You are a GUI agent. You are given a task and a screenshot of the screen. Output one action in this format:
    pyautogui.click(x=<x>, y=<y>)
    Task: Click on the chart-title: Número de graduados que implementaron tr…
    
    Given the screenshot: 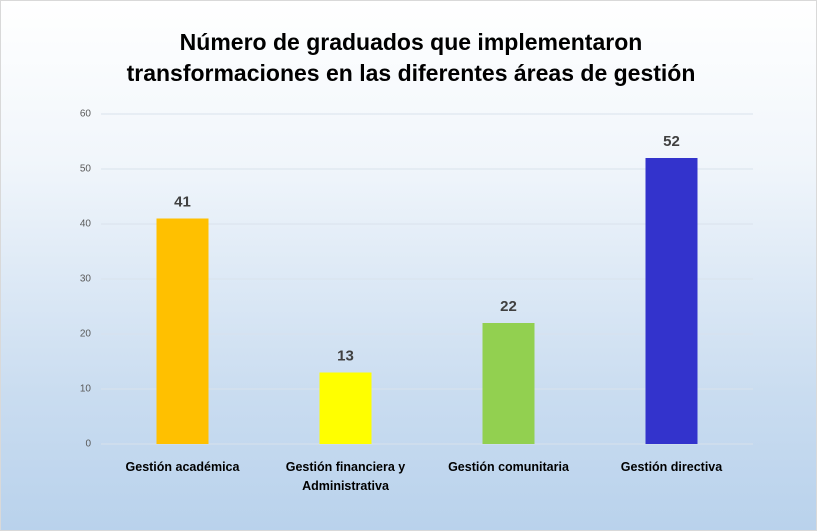 What is the action you would take?
    pyautogui.click(x=411, y=57)
    